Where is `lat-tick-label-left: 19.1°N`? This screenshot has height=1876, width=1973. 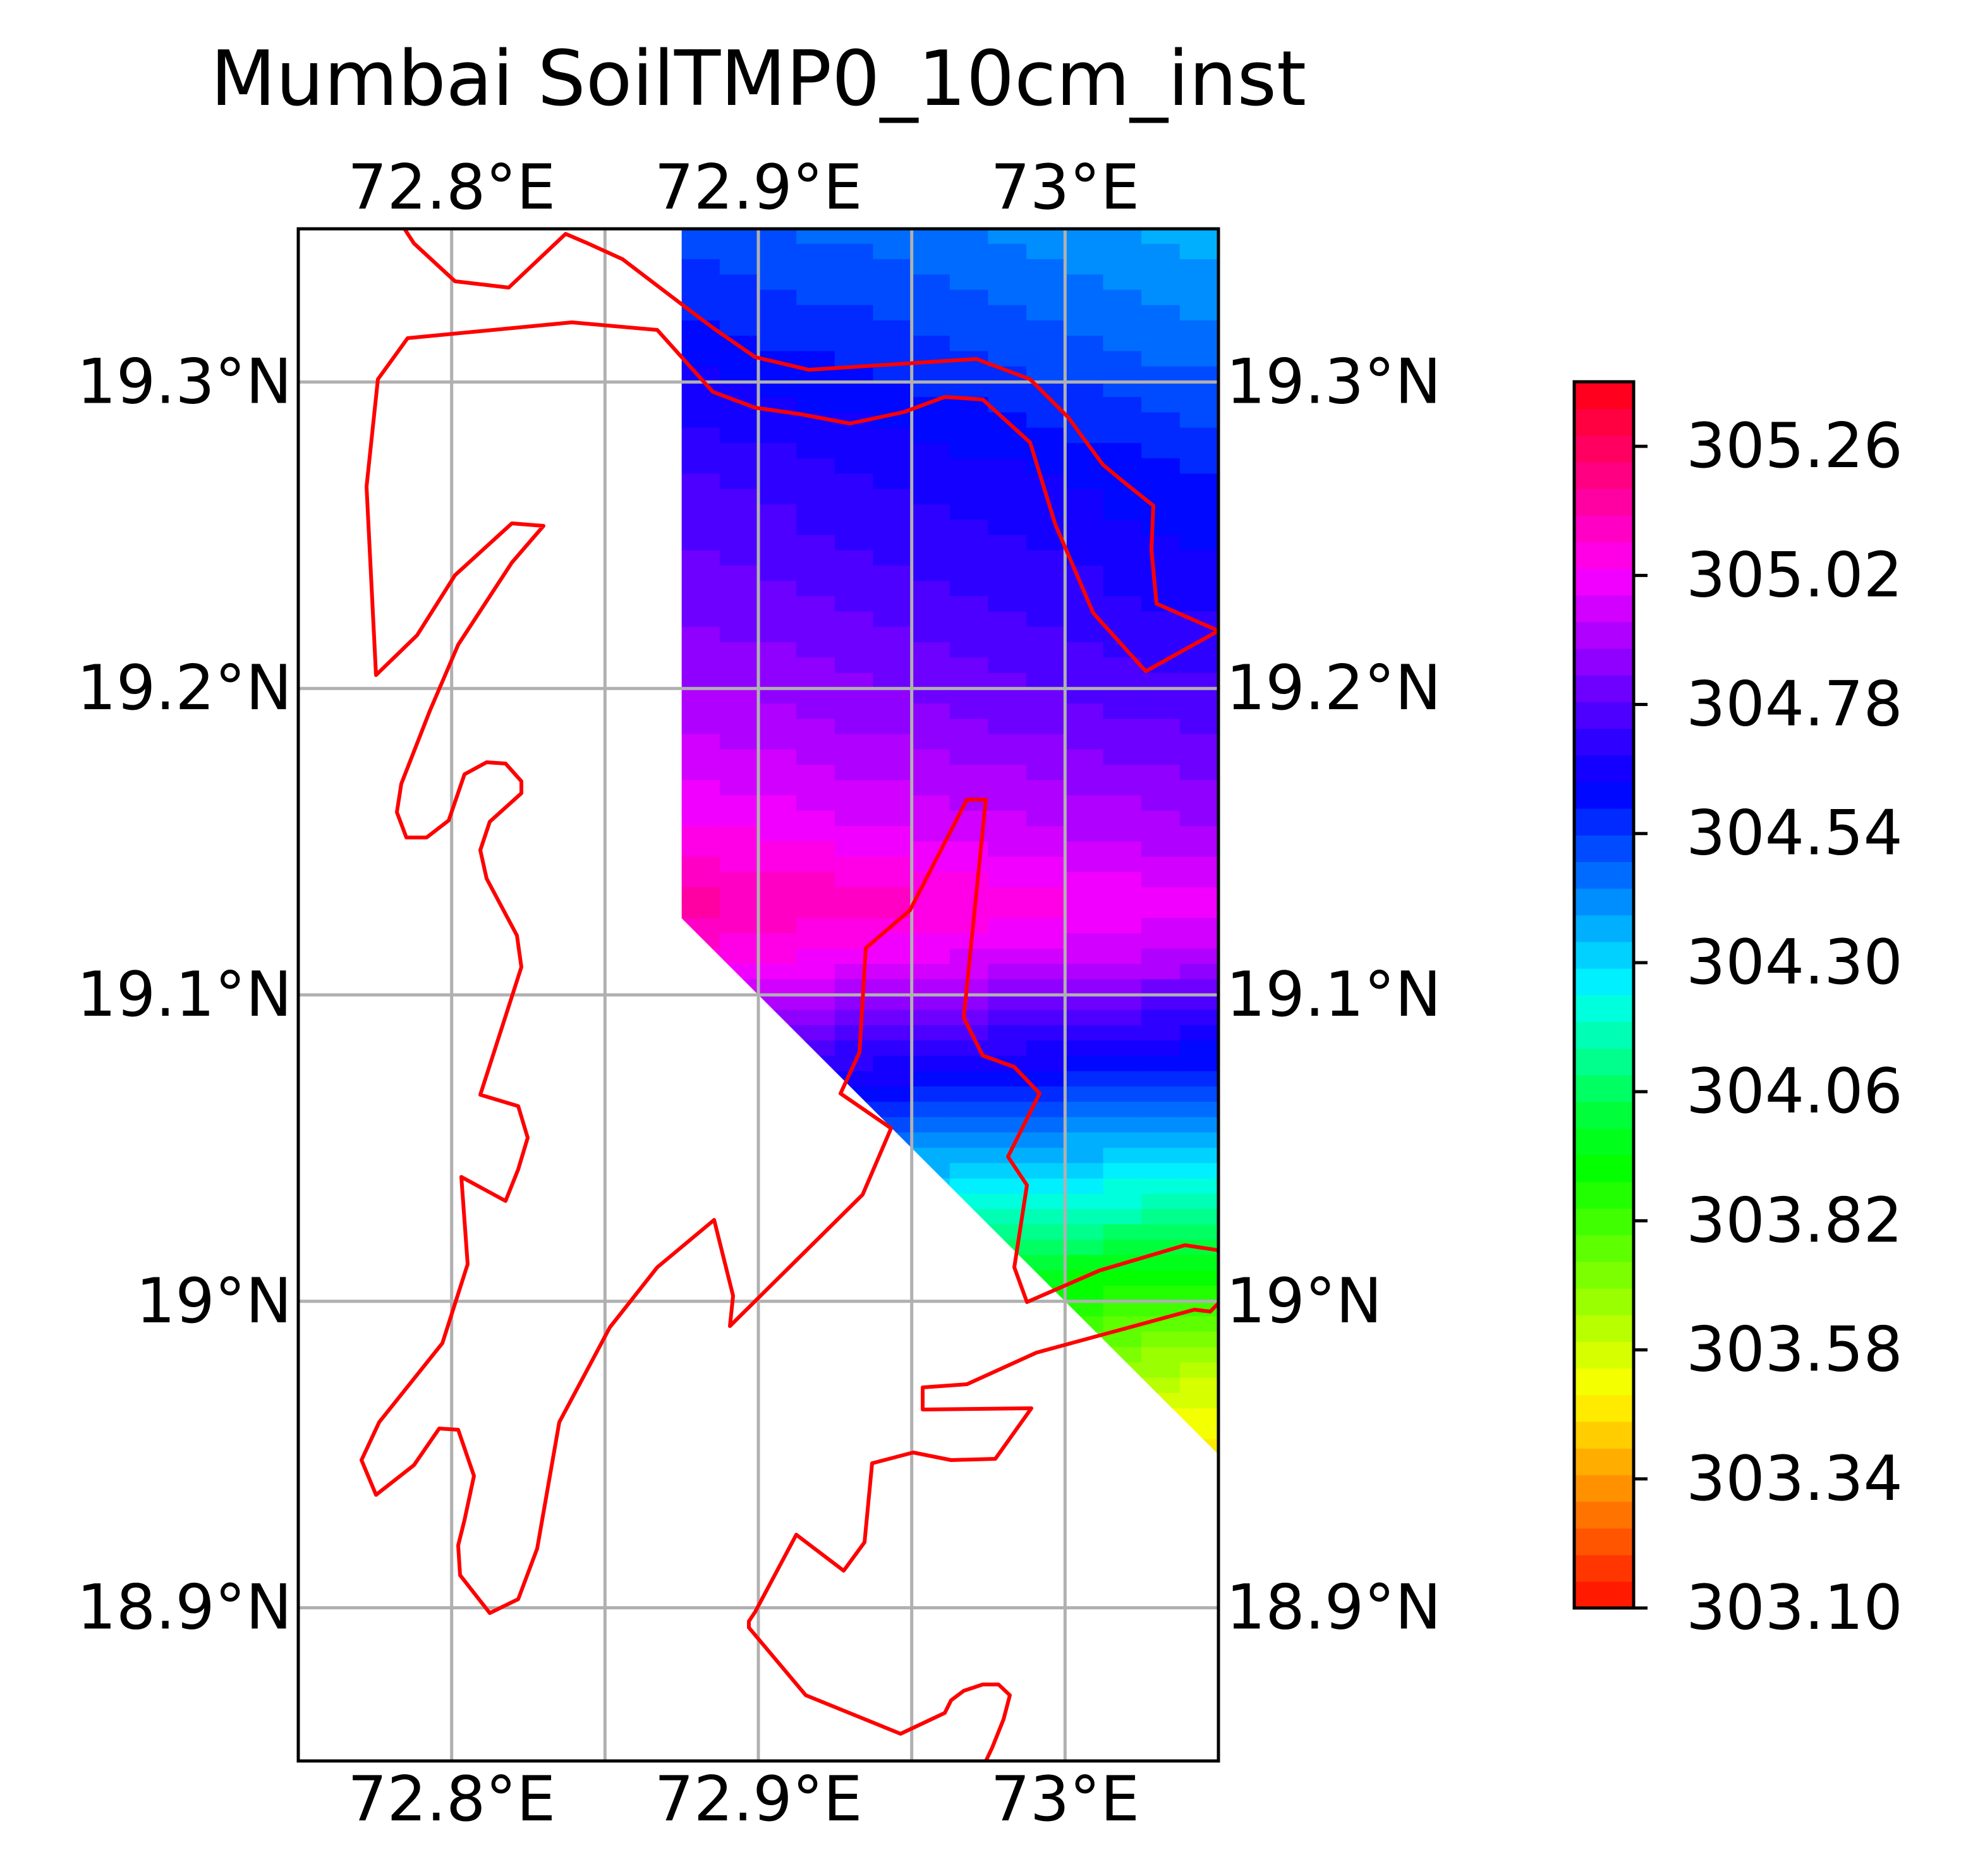
lat-tick-label-left: 19.1°N is located at coordinates (184, 995).